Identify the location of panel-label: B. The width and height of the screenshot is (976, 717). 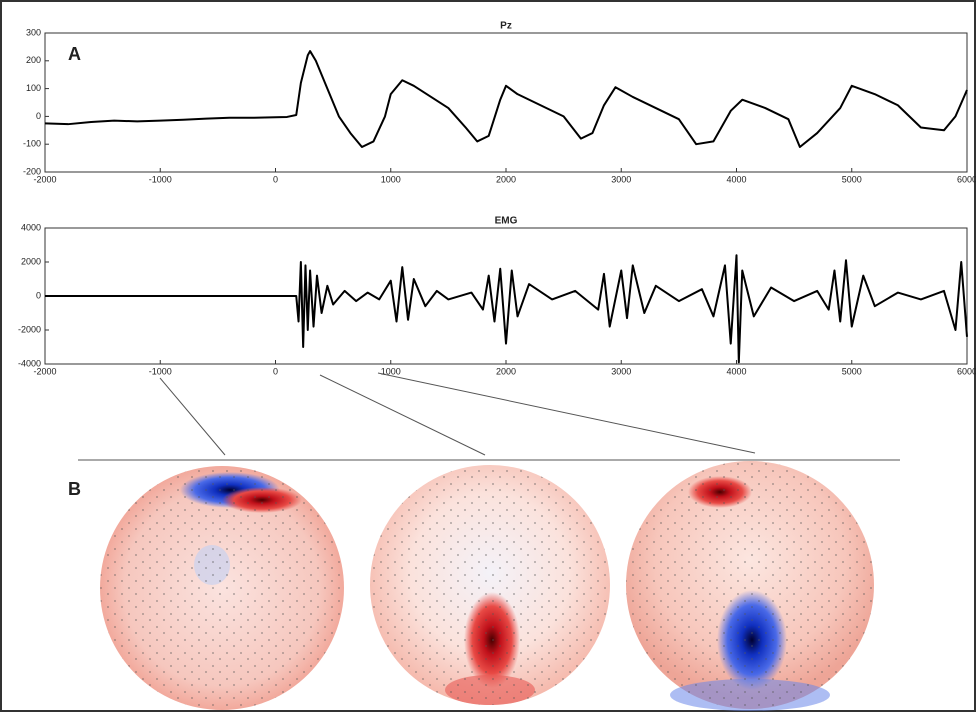
(74, 489).